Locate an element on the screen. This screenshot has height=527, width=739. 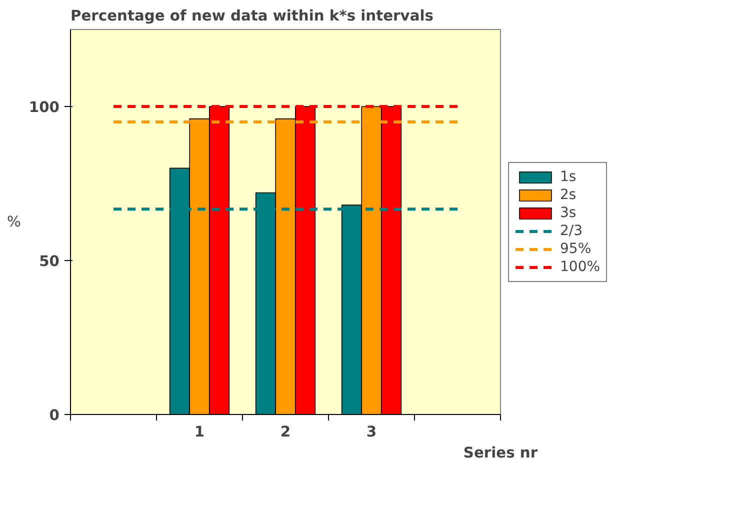
y-tick-label: 100 is located at coordinates (44, 107).